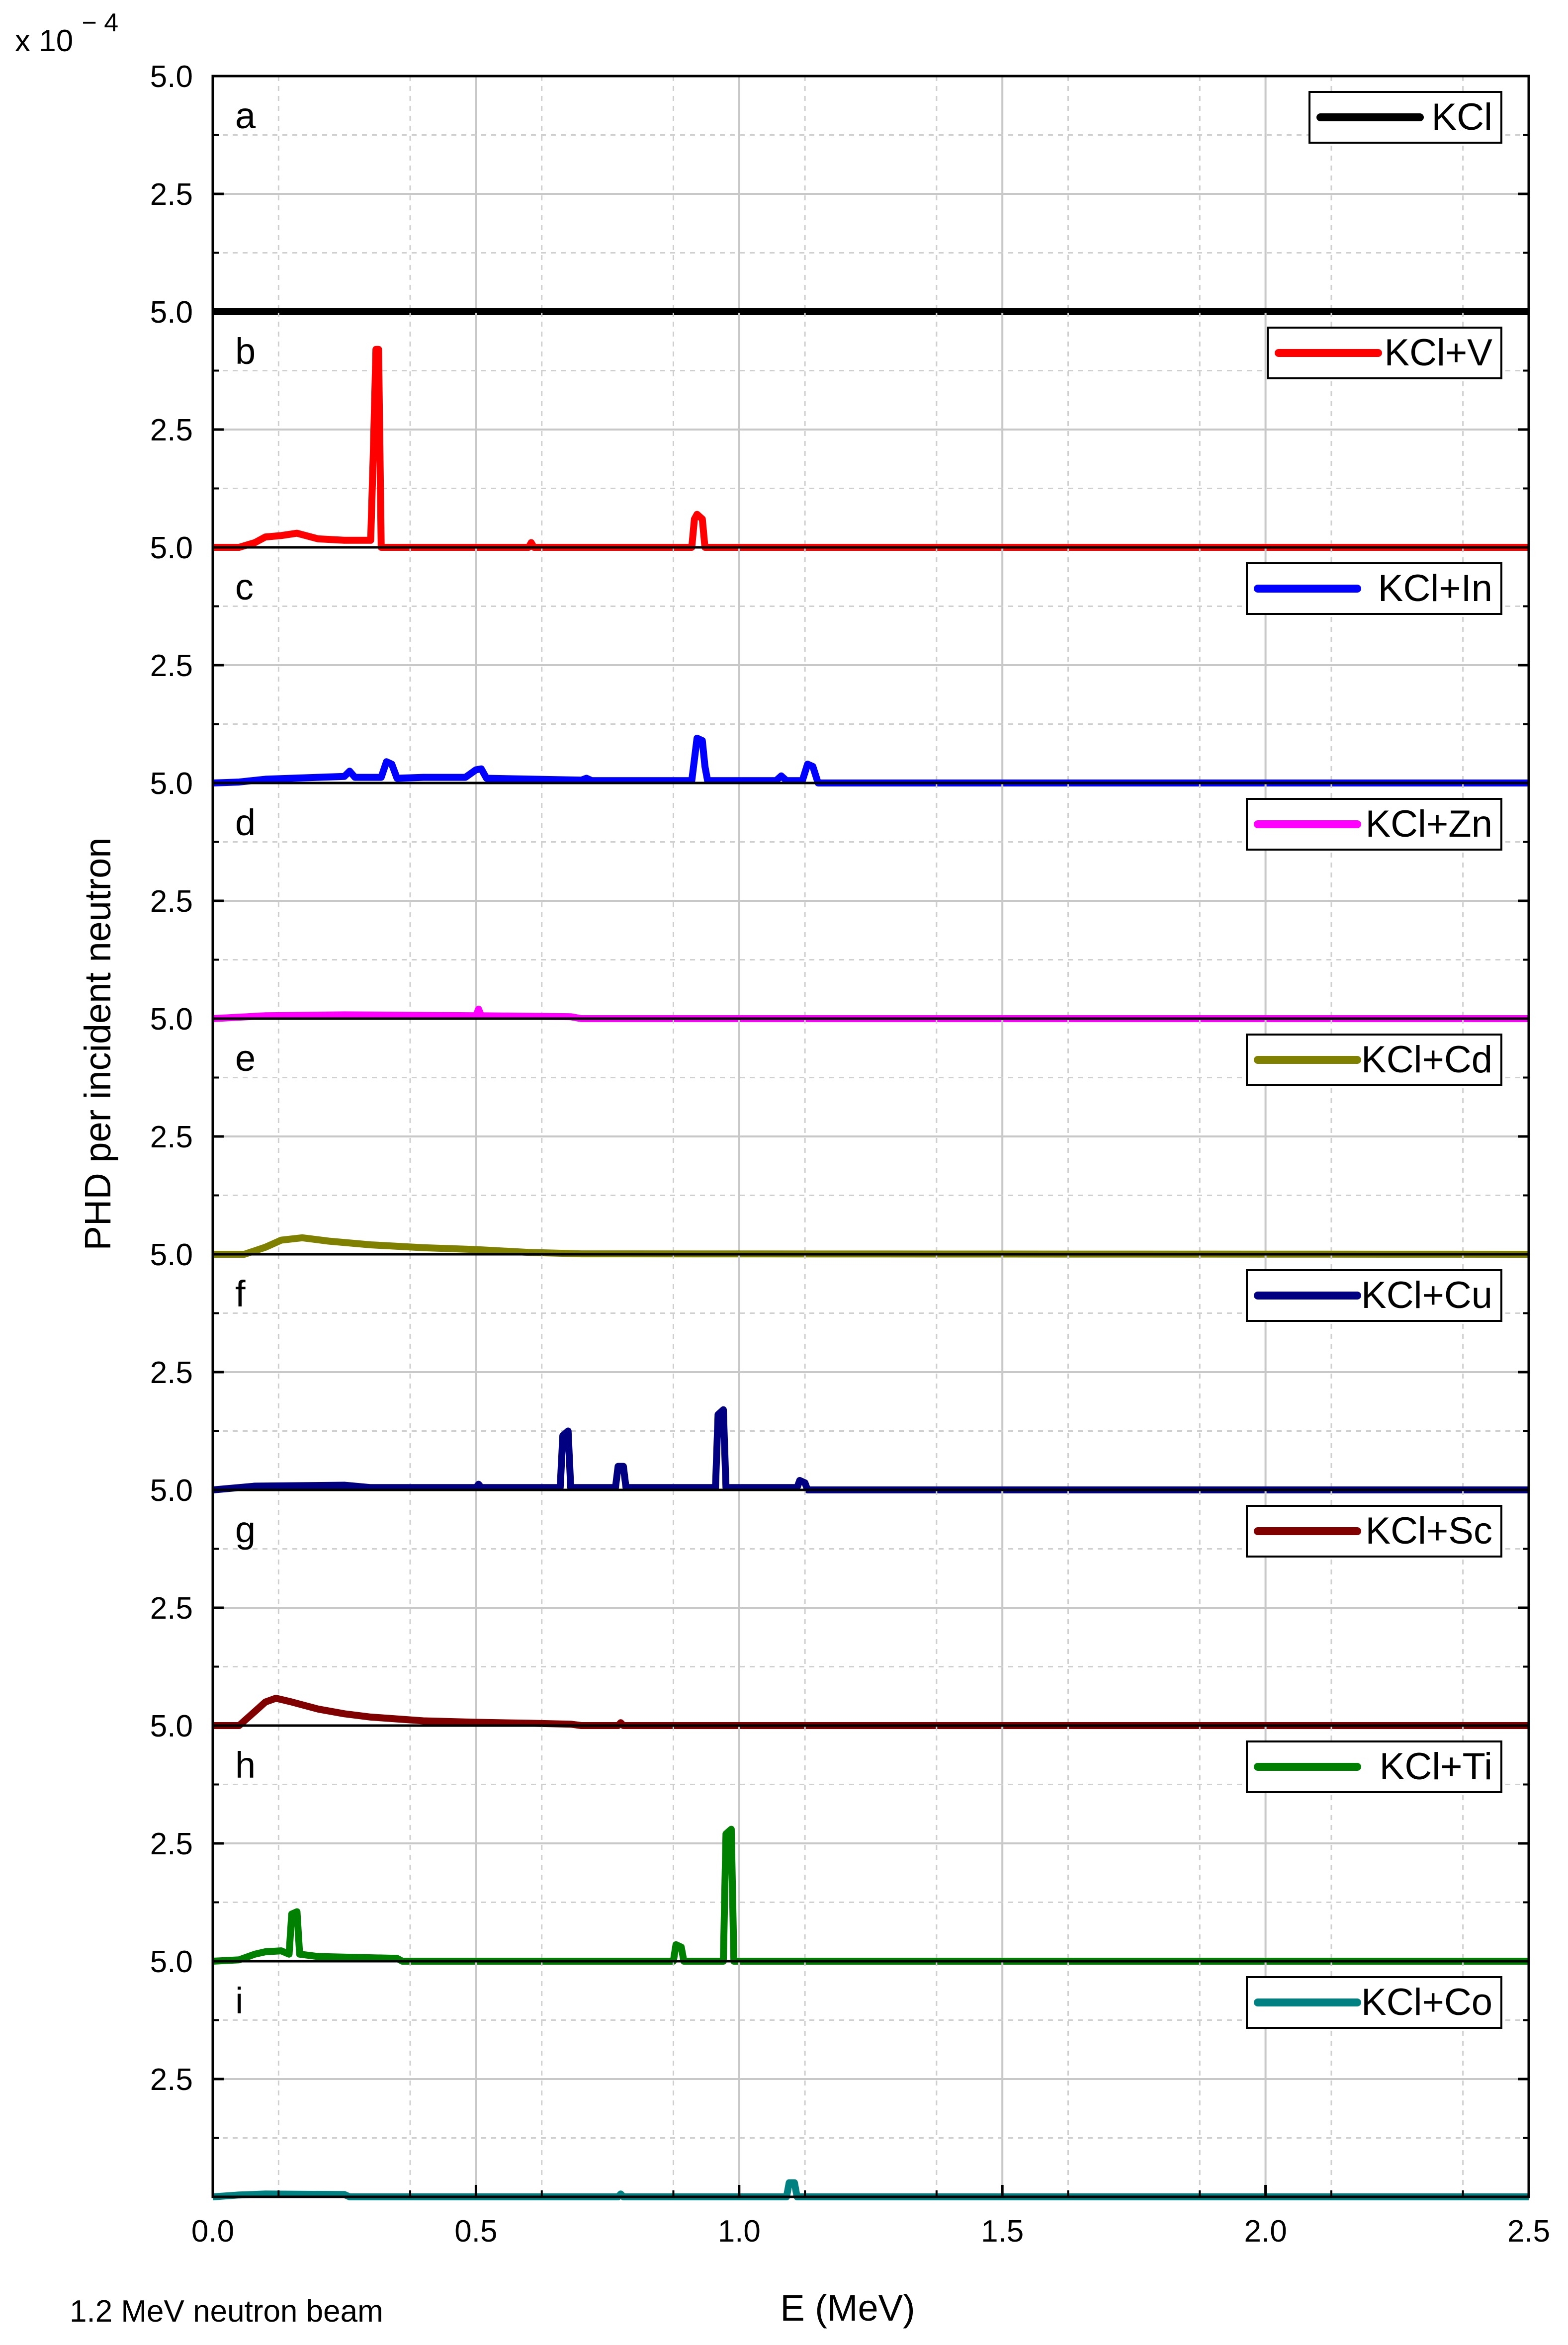 The height and width of the screenshot is (2345, 1568). What do you see at coordinates (739, 2231) in the screenshot?
I see `x-tick-label: 1.0` at bounding box center [739, 2231].